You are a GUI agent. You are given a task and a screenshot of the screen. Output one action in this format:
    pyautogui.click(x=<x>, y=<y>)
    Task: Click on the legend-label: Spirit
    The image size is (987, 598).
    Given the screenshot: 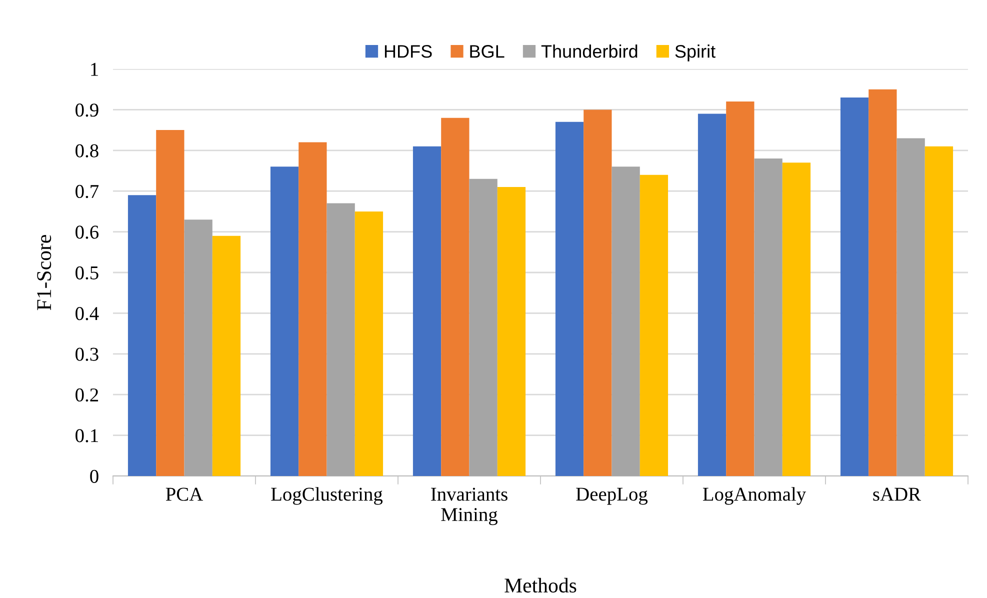 What is the action you would take?
    pyautogui.click(x=695, y=53)
    